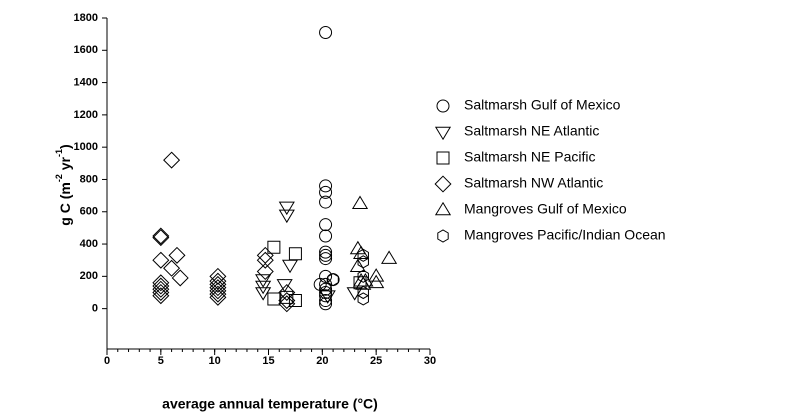  Describe the element at coordinates (531, 131) in the screenshot. I see `legend-label: Saltmarsh NE Atlantic` at that location.